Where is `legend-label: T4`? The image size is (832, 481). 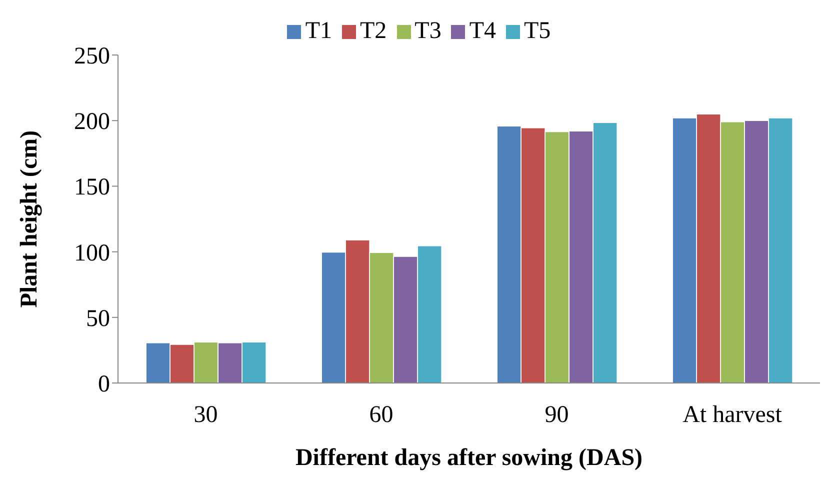
legend-label: T4 is located at coordinates (482, 31).